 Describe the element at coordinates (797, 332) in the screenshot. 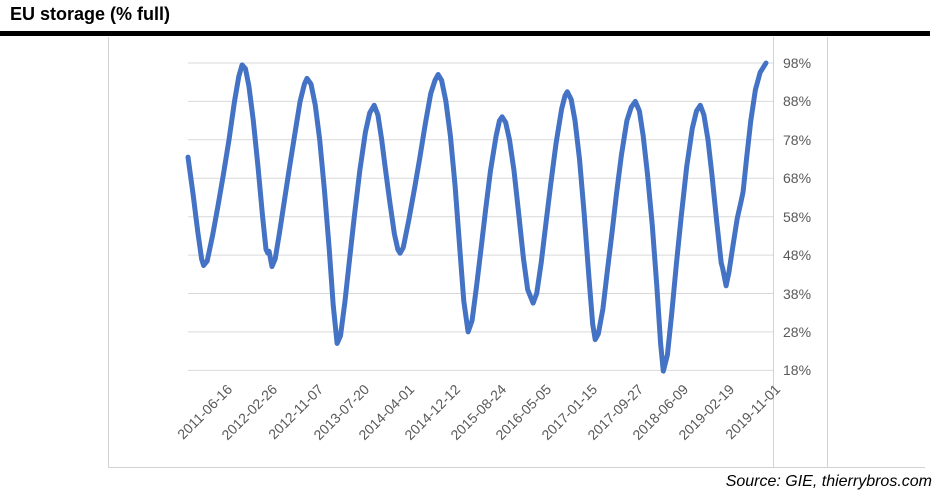

I see `y-axis-label: 28%` at that location.